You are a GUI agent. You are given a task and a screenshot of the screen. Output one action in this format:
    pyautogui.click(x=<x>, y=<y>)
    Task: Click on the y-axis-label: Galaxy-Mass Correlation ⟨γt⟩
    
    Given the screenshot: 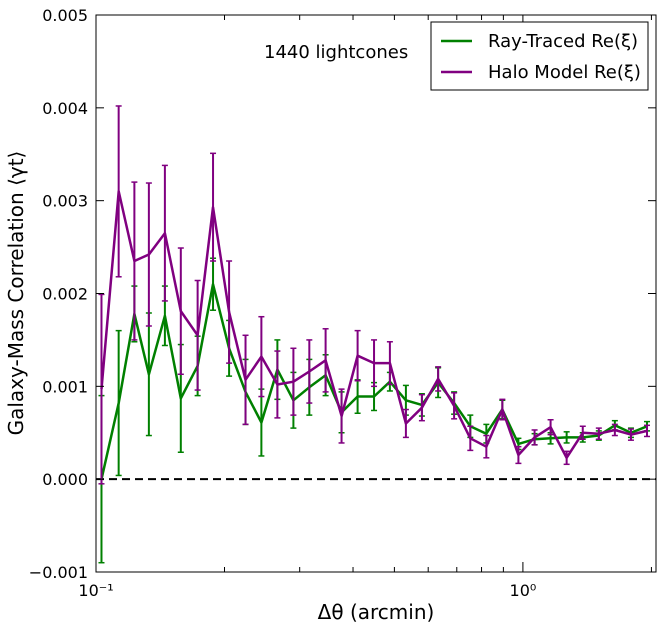 What is the action you would take?
    pyautogui.click(x=16, y=293)
    